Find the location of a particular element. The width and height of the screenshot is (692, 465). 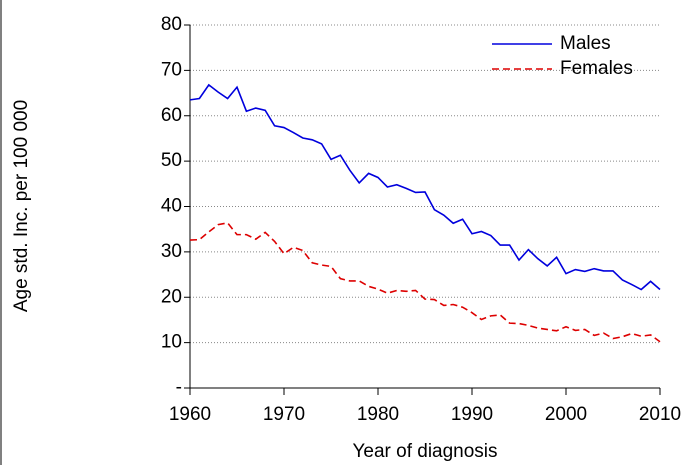

x-tick-label: 2000 is located at coordinates (566, 414).